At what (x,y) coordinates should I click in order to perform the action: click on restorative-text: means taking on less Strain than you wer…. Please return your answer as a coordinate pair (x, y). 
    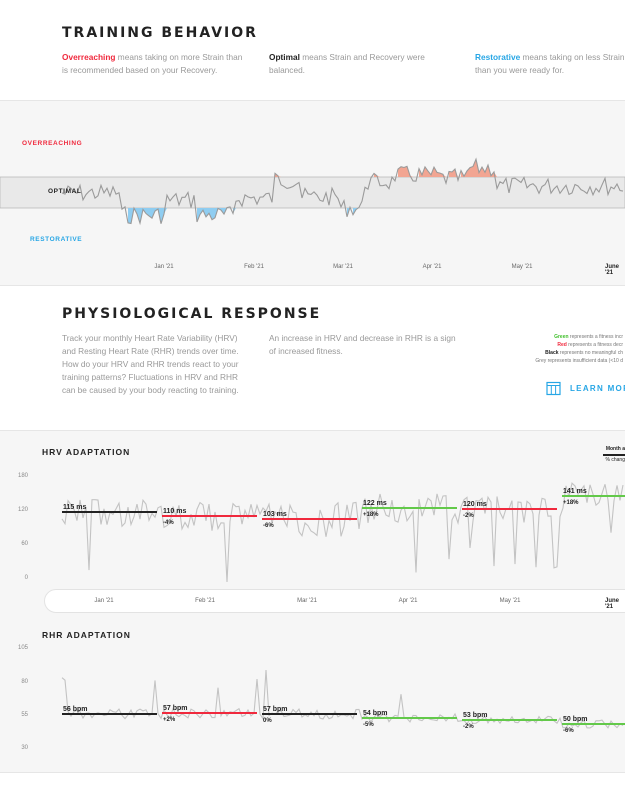
    Looking at the image, I should click on (550, 63).